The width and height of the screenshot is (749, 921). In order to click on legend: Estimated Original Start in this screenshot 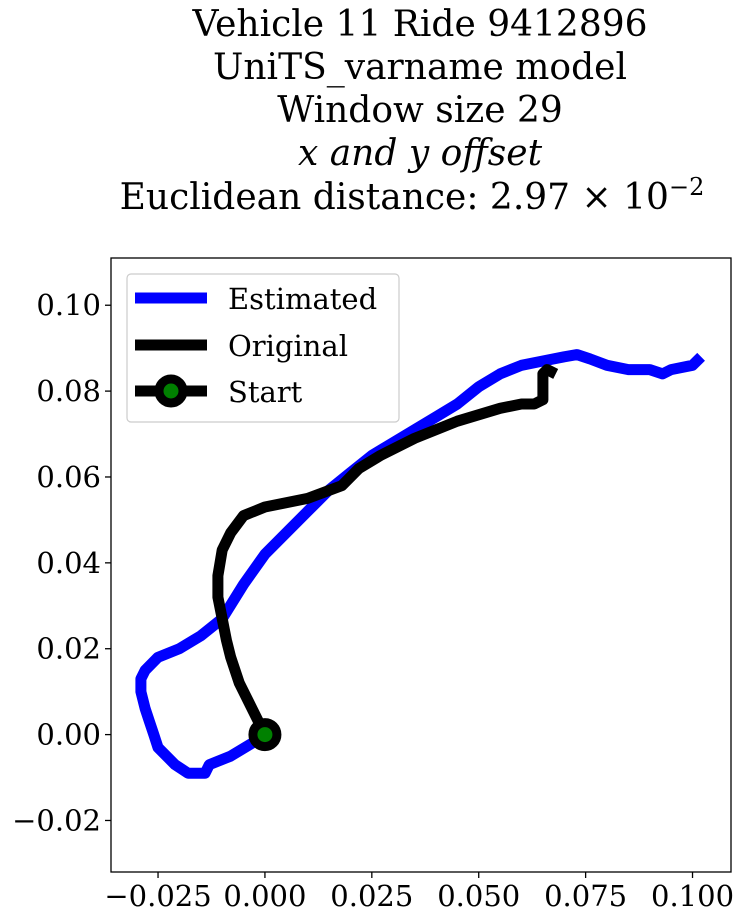, I will do `click(263, 348)`.